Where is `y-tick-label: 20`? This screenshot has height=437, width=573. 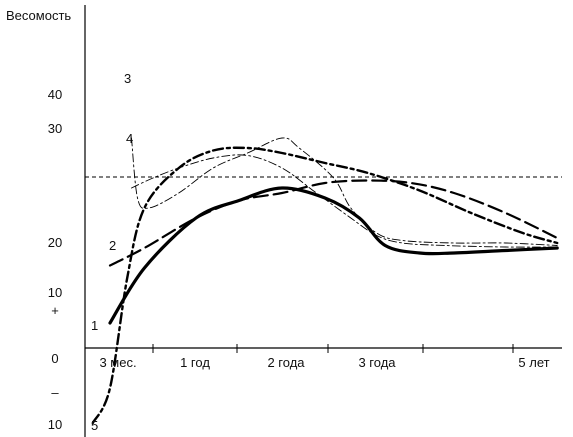
y-tick-label: 20 is located at coordinates (55, 242).